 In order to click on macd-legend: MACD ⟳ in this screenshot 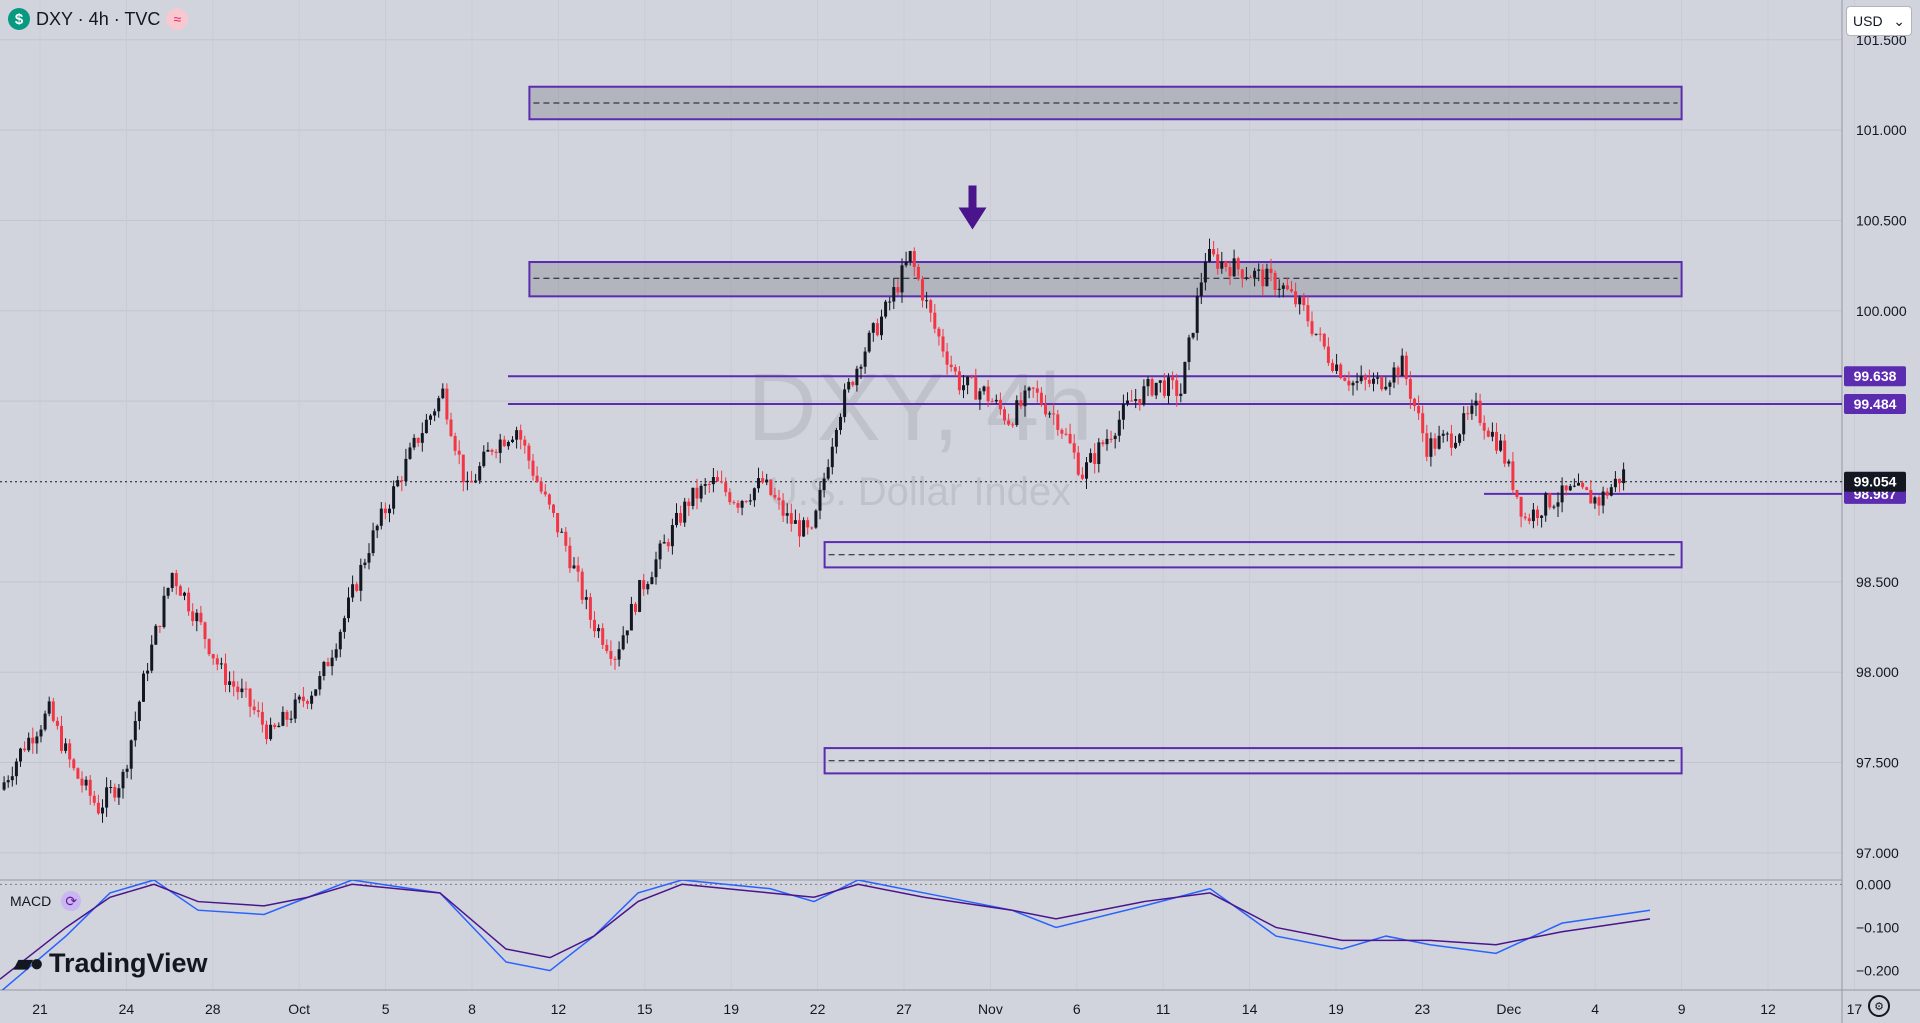, I will do `click(46, 901)`.